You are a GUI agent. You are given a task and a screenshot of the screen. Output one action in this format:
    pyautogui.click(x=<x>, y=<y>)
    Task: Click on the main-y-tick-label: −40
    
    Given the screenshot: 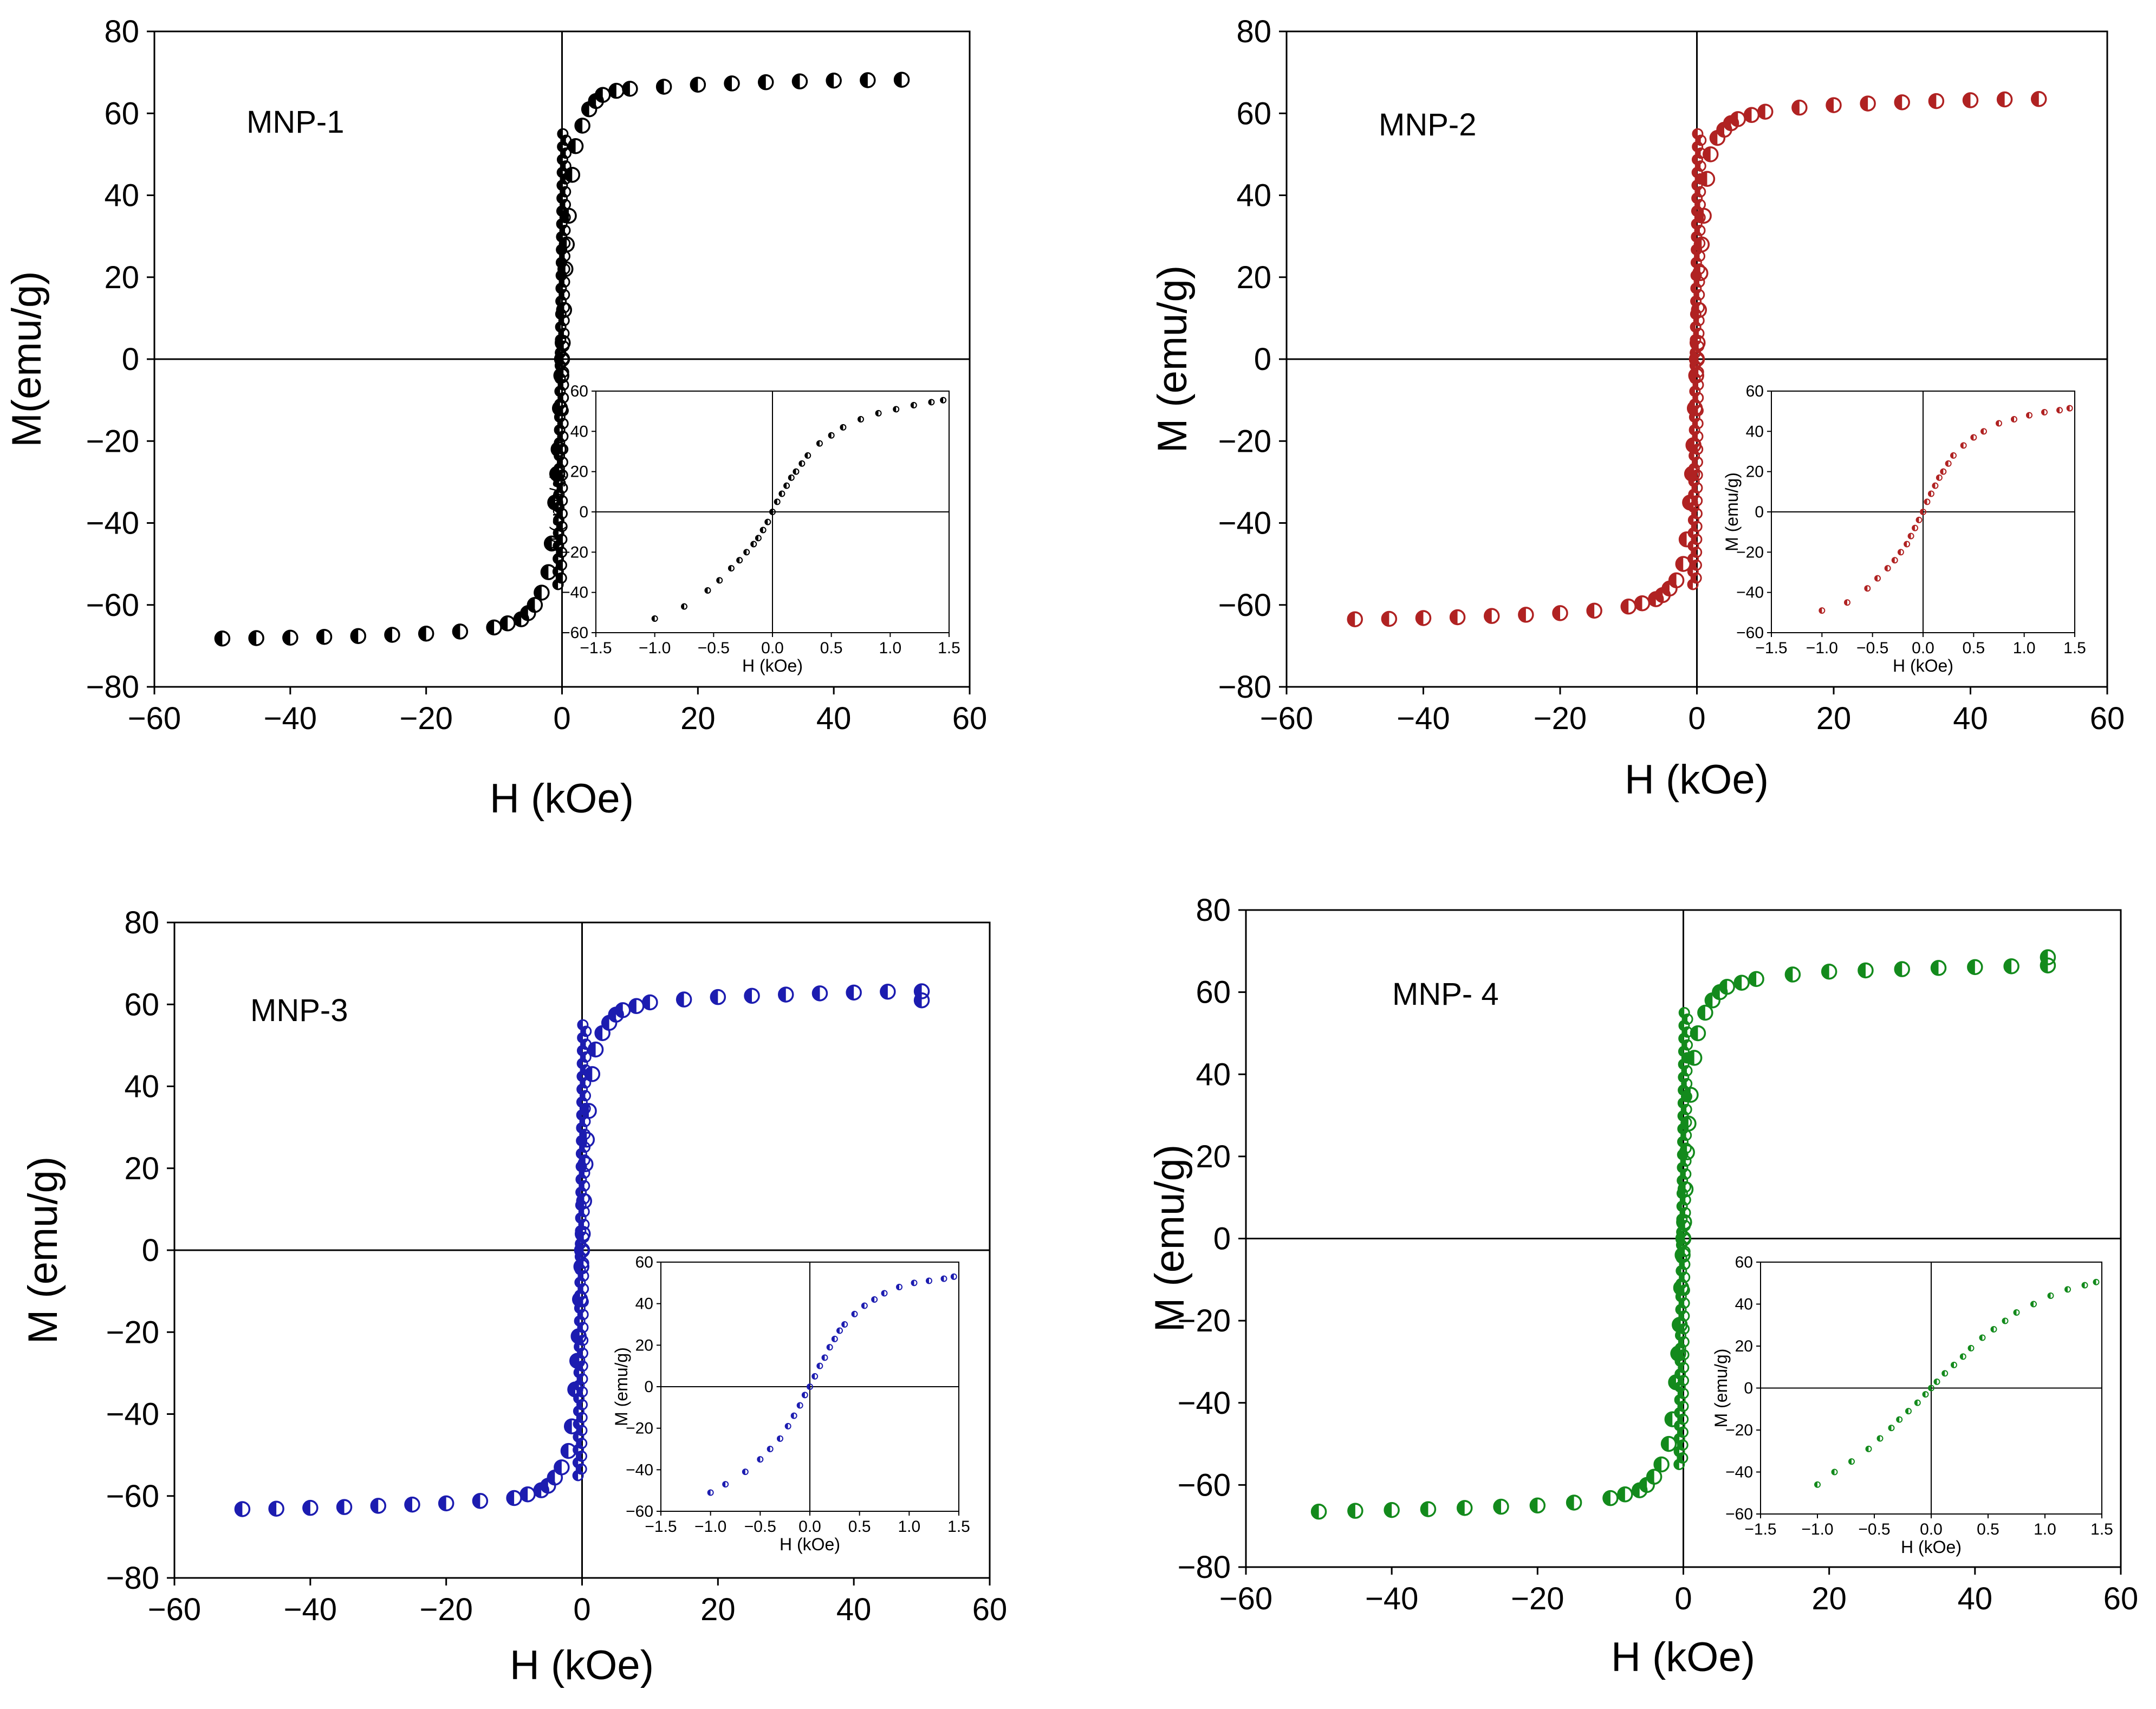 What is the action you would take?
    pyautogui.click(x=112, y=523)
    